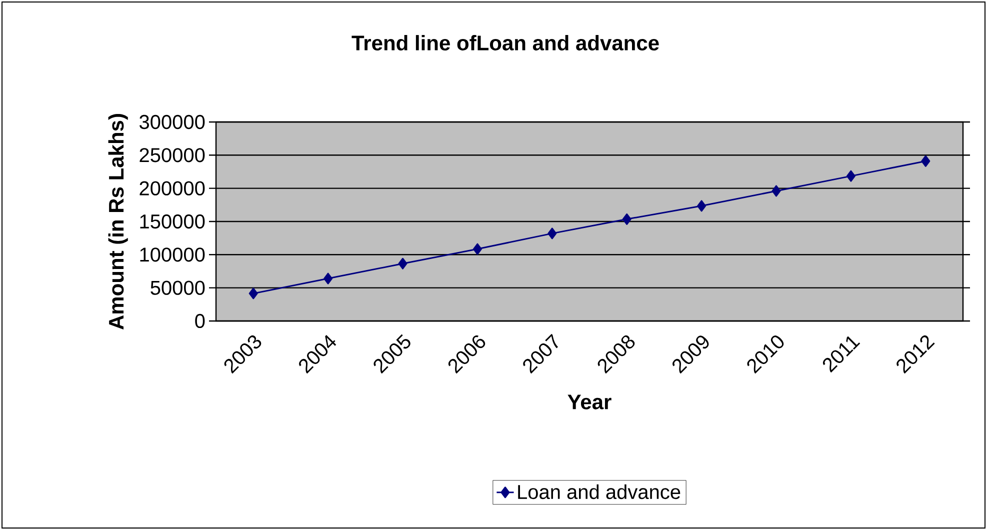 This screenshot has height=529, width=987. I want to click on x-axis-title: Year, so click(590, 402).